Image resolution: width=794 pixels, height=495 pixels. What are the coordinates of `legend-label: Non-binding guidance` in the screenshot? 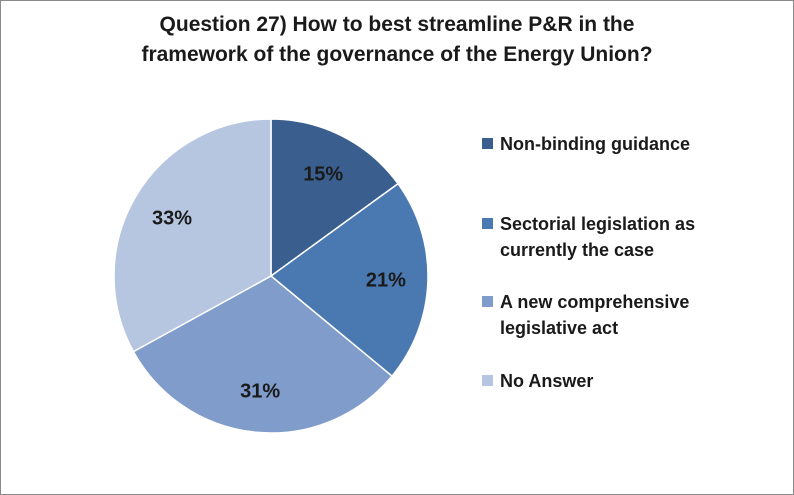 It's located at (595, 144).